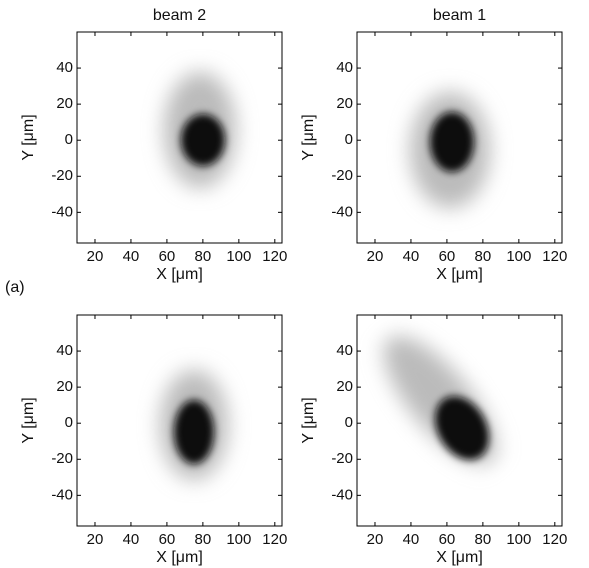  What do you see at coordinates (459, 15) in the screenshot?
I see `panel-title: beam 1` at bounding box center [459, 15].